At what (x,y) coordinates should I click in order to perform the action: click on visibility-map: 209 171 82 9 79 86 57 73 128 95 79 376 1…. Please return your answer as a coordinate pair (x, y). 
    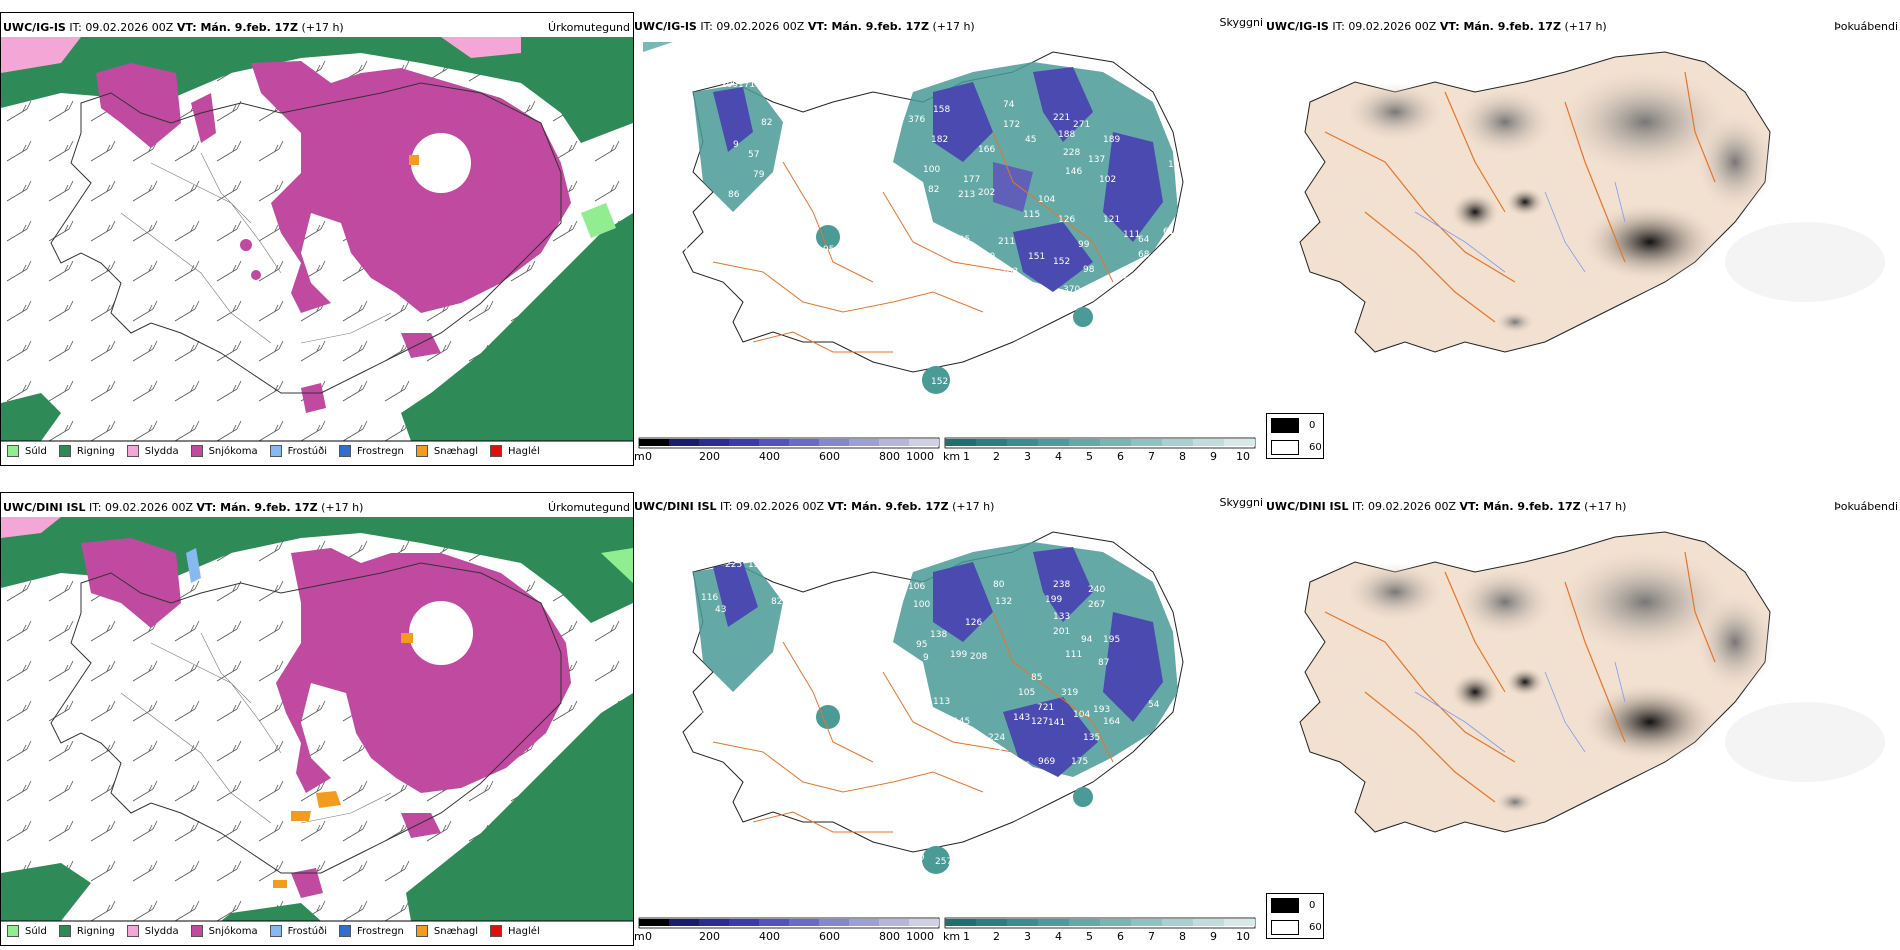
    Looking at the image, I should click on (913, 218).